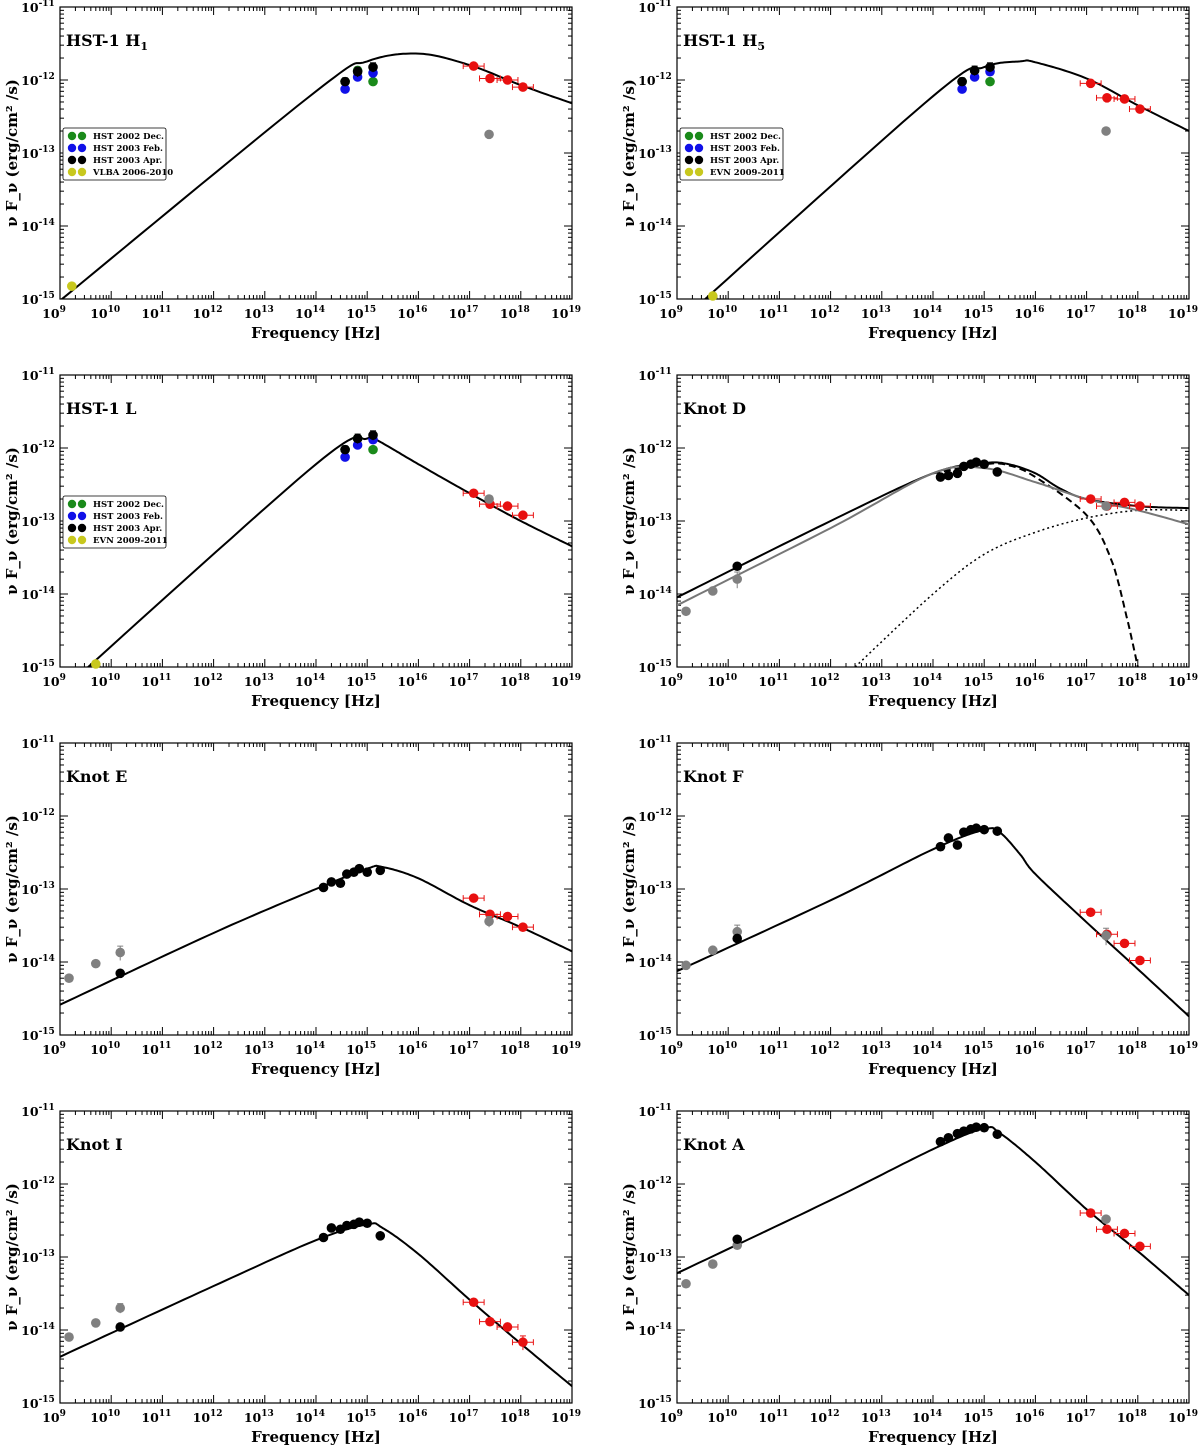 This screenshot has width=1200, height=1447. I want to click on x-tick-label: 1012, so click(208, 1417).